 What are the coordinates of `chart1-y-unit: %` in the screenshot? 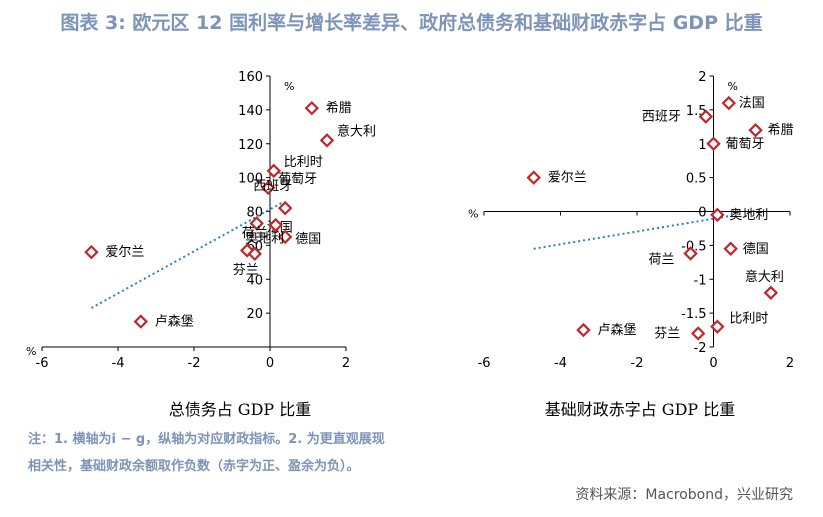 It's located at (289, 86).